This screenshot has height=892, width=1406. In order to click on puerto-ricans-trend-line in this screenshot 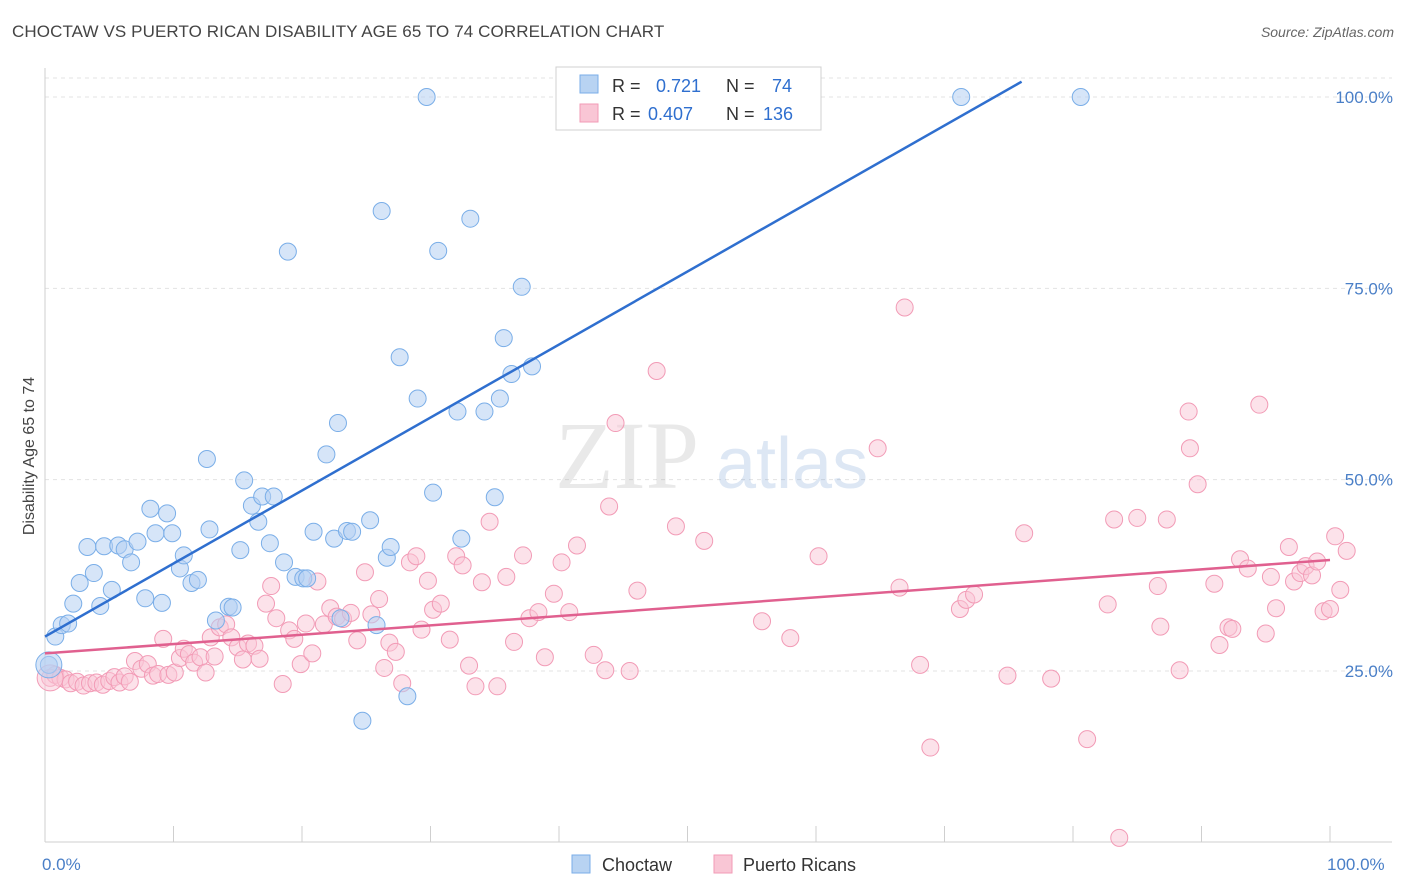, I will do `click(687, 606)`.